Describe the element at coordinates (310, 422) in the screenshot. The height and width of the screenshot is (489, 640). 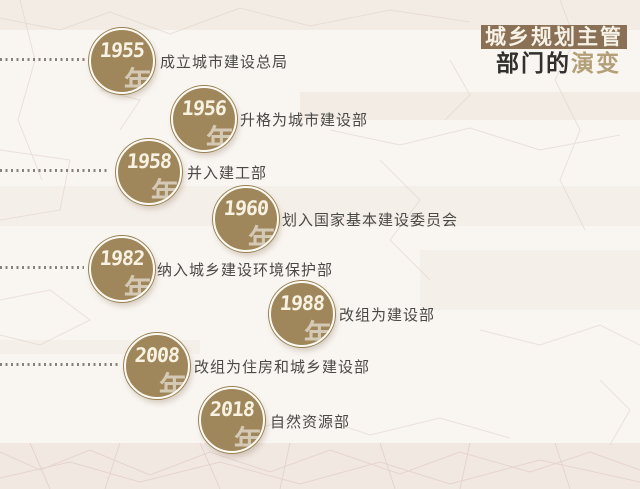
I see `timeline-label: 自然资源部` at that location.